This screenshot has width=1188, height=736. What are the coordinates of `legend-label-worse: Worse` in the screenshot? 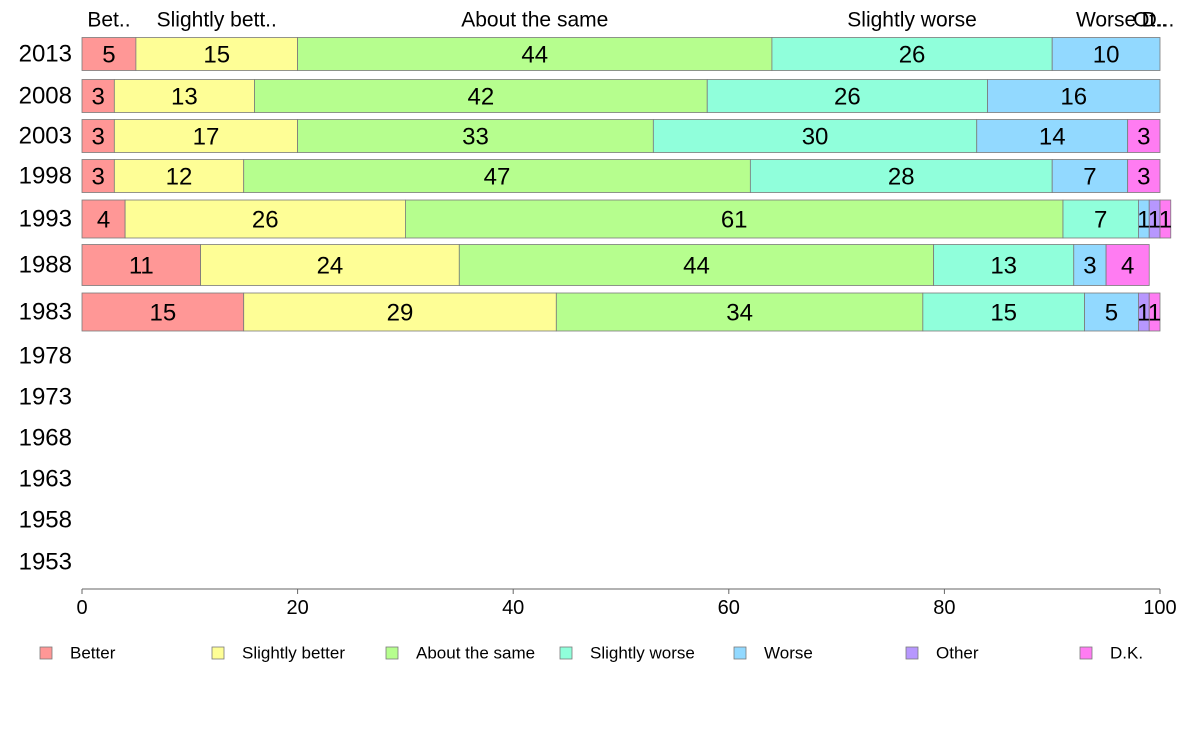 It's located at (788, 653).